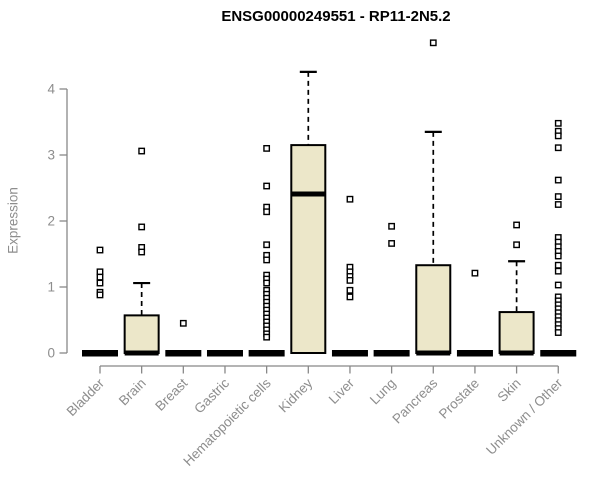 This screenshot has width=600, height=500. What do you see at coordinates (13, 220) in the screenshot?
I see `y-axis-label: Expression` at bounding box center [13, 220].